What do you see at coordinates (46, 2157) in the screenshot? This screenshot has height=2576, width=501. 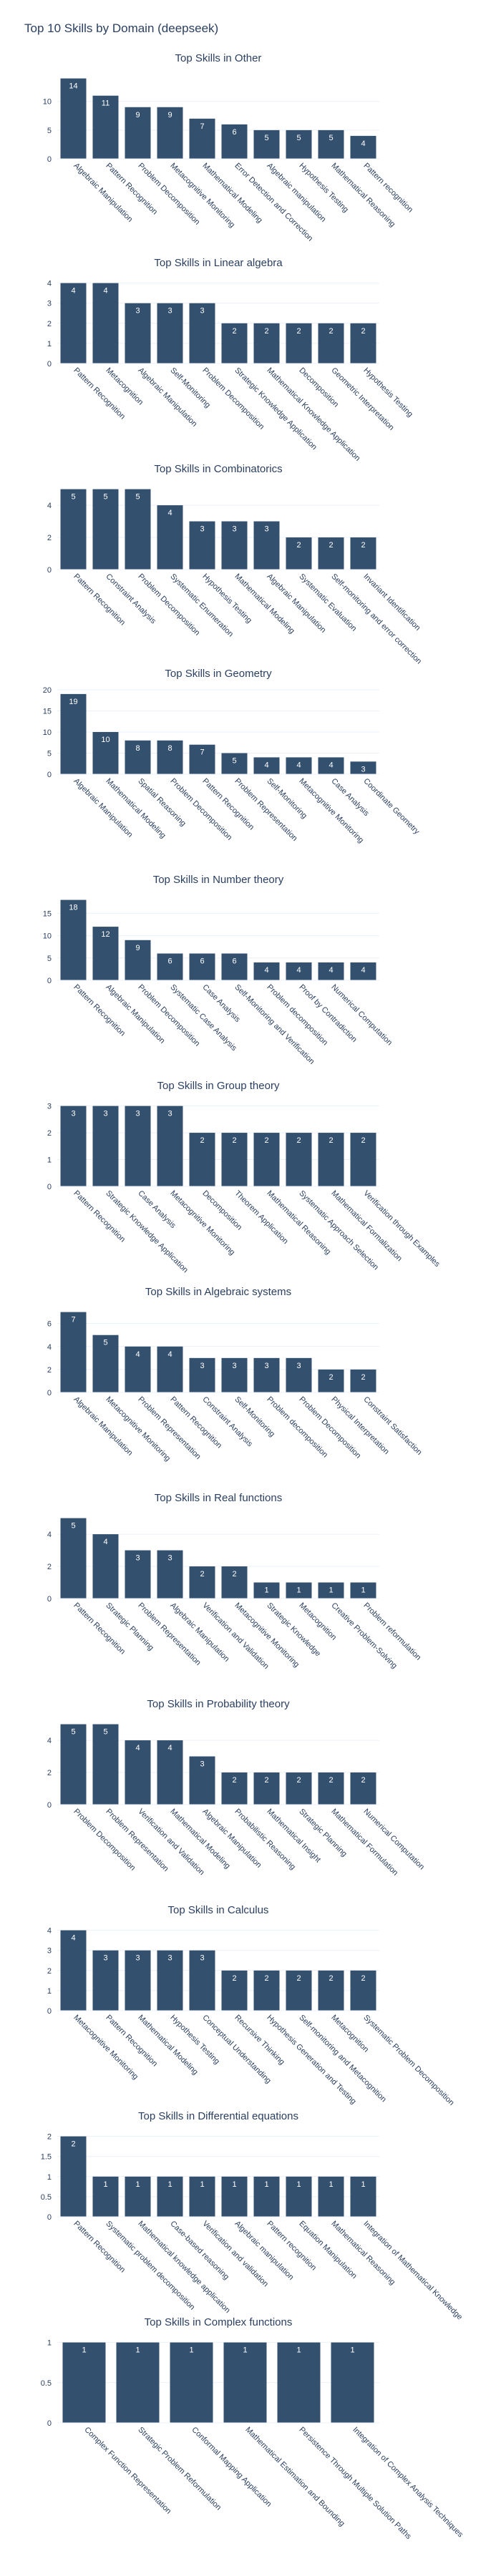 I see `y-tick-label: 1.5` at bounding box center [46, 2157].